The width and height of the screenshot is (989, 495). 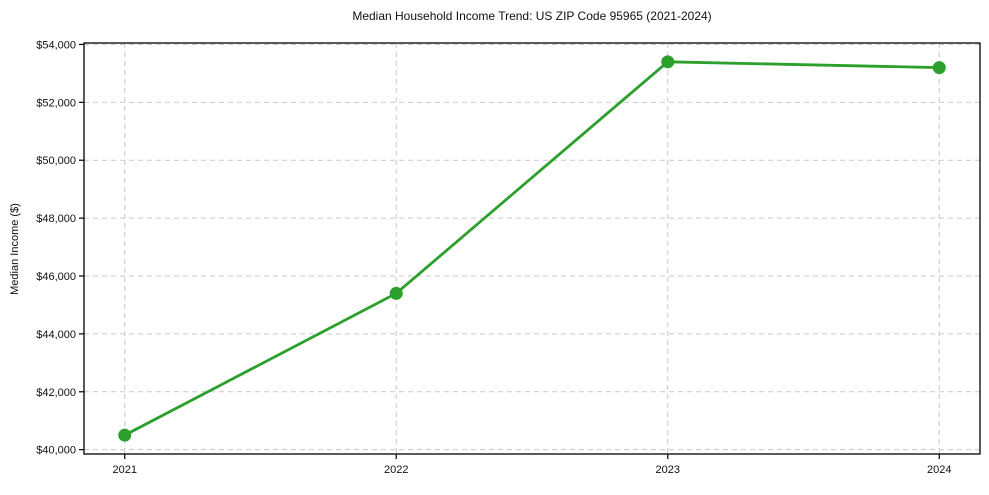 I want to click on y-tick-label: $40,000, so click(x=56, y=451).